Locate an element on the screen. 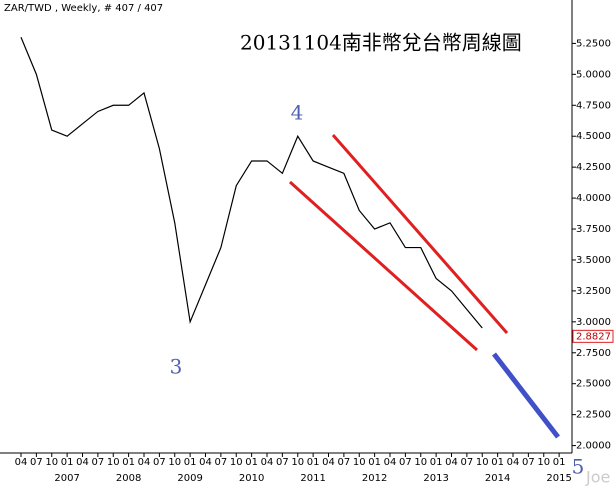 The image size is (615, 490). last-value-label: 2.8827 is located at coordinates (593, 336).